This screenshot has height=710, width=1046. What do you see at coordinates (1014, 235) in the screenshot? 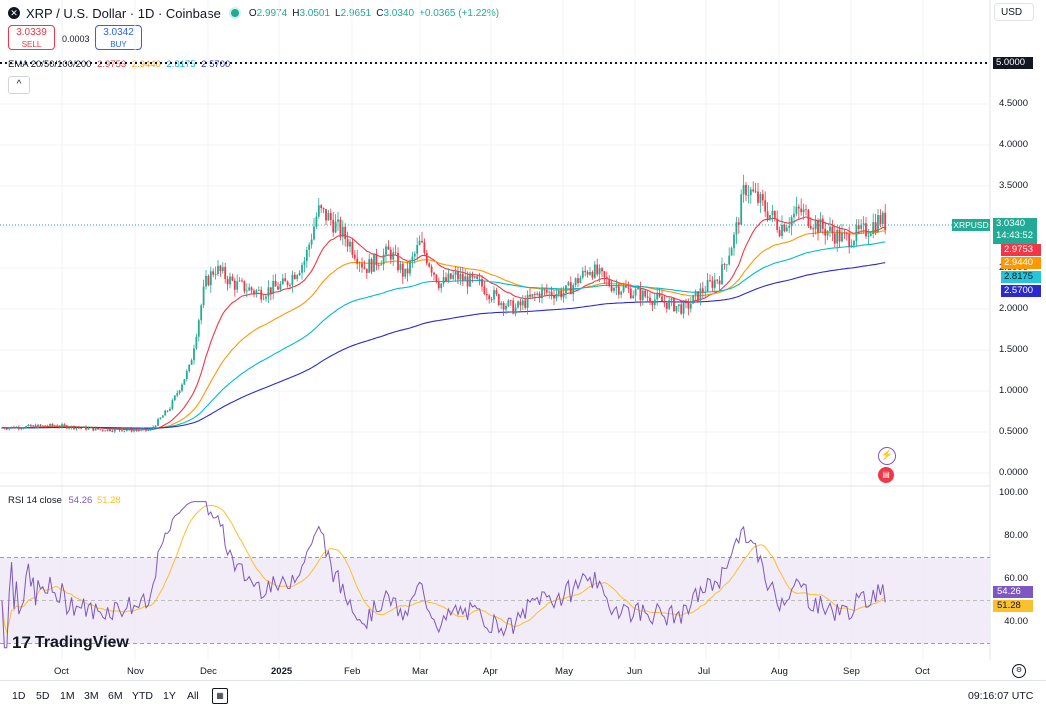
I see `bar-countdown: 14:43:52` at bounding box center [1014, 235].